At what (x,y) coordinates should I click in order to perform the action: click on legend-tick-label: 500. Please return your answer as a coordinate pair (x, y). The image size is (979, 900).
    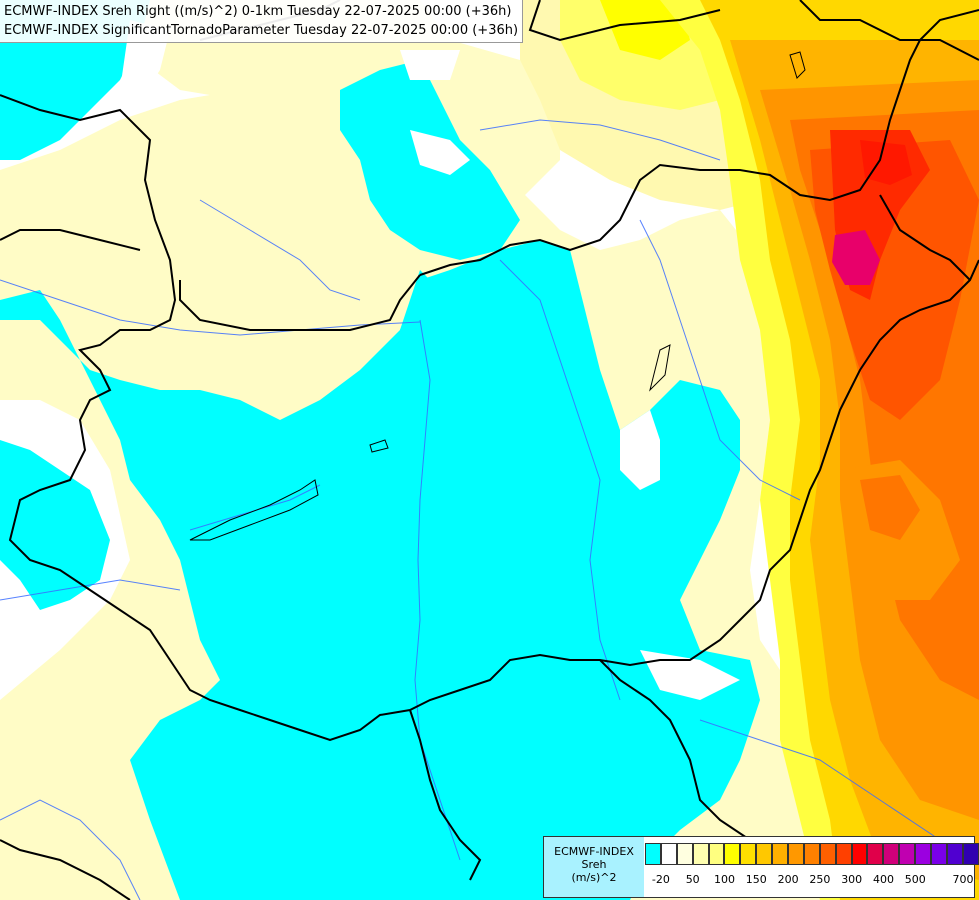
    Looking at the image, I should click on (915, 879).